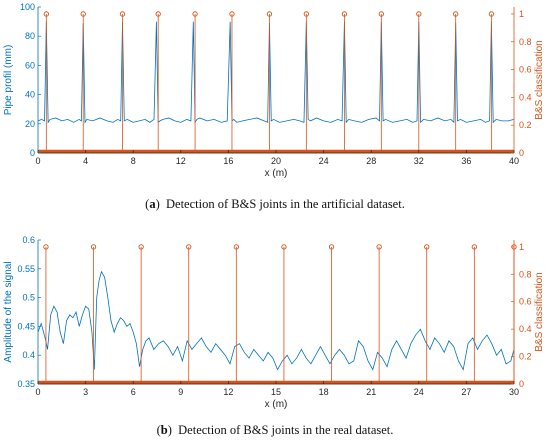  I want to click on x-tick-label: 16, so click(228, 161).